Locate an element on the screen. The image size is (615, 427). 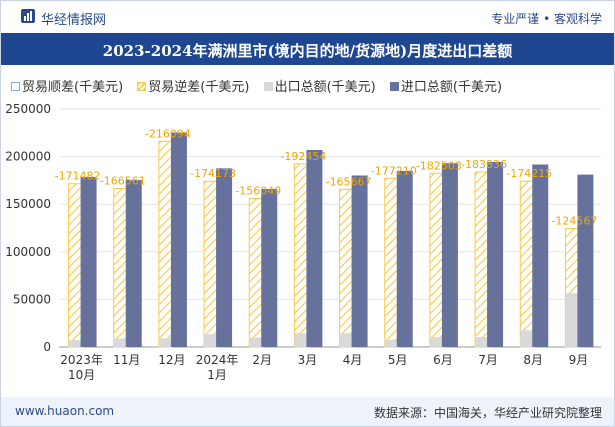
data-label-deficit: -192454 is located at coordinates (303, 156).